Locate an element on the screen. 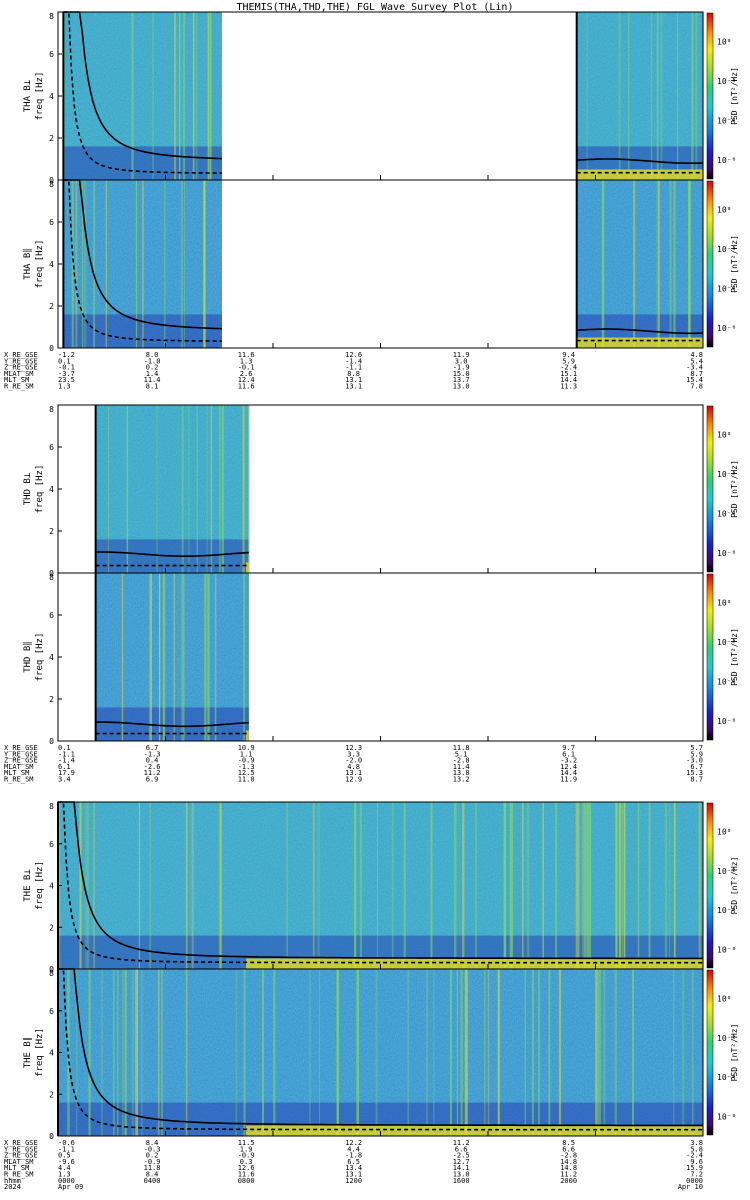  ephemeris-row-label: 2024 is located at coordinates (12, 1187).